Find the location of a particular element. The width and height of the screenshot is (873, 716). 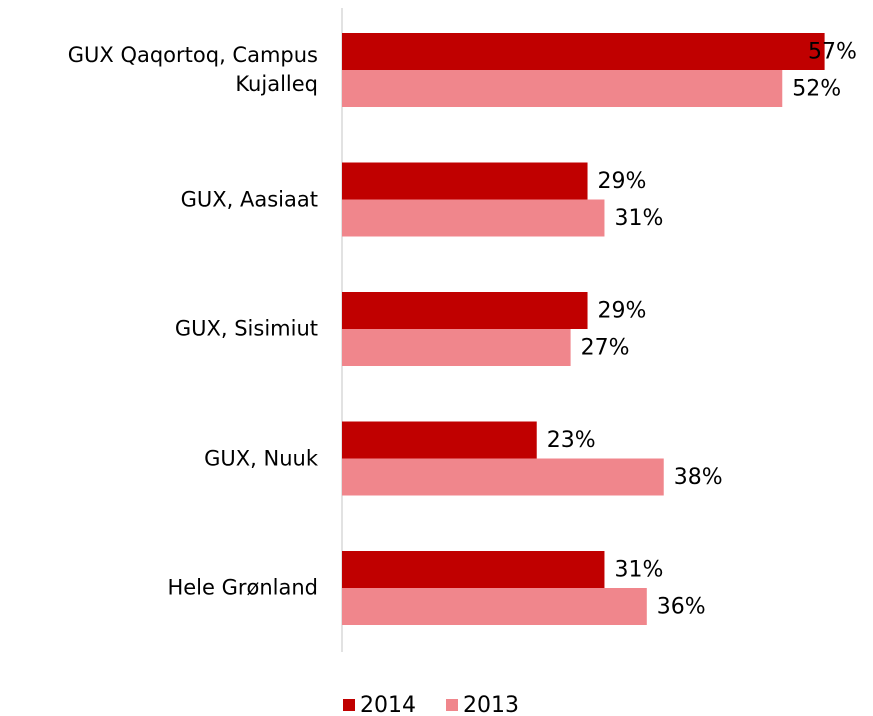

legend-label: 2013 is located at coordinates (491, 704).